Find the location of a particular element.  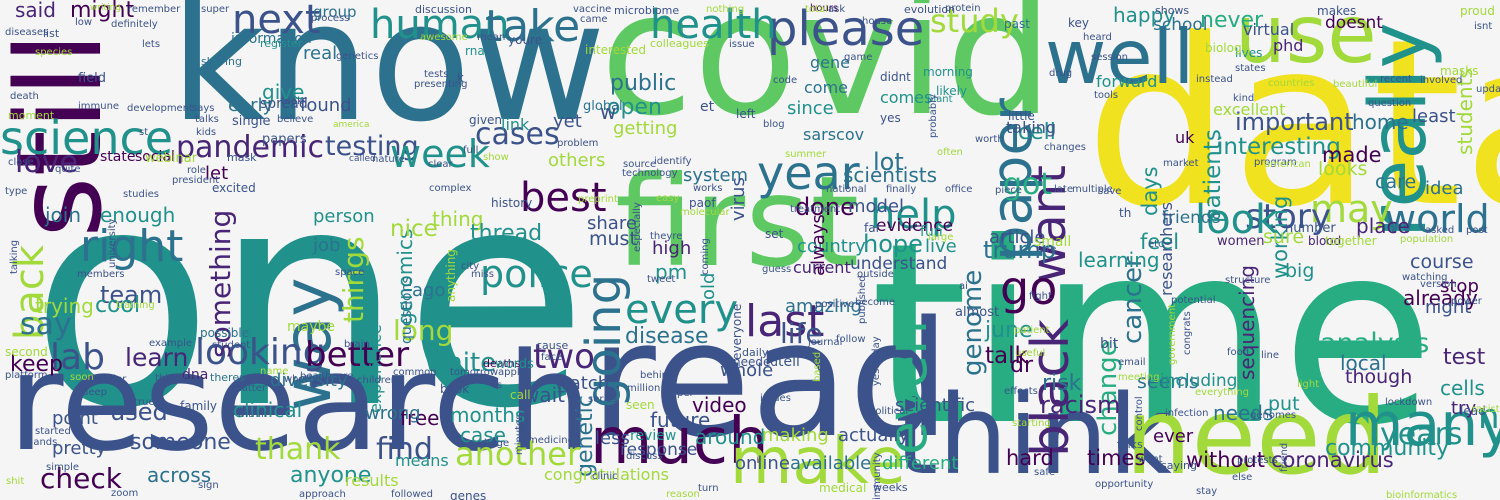

word-likely: likely is located at coordinates (952, 91).